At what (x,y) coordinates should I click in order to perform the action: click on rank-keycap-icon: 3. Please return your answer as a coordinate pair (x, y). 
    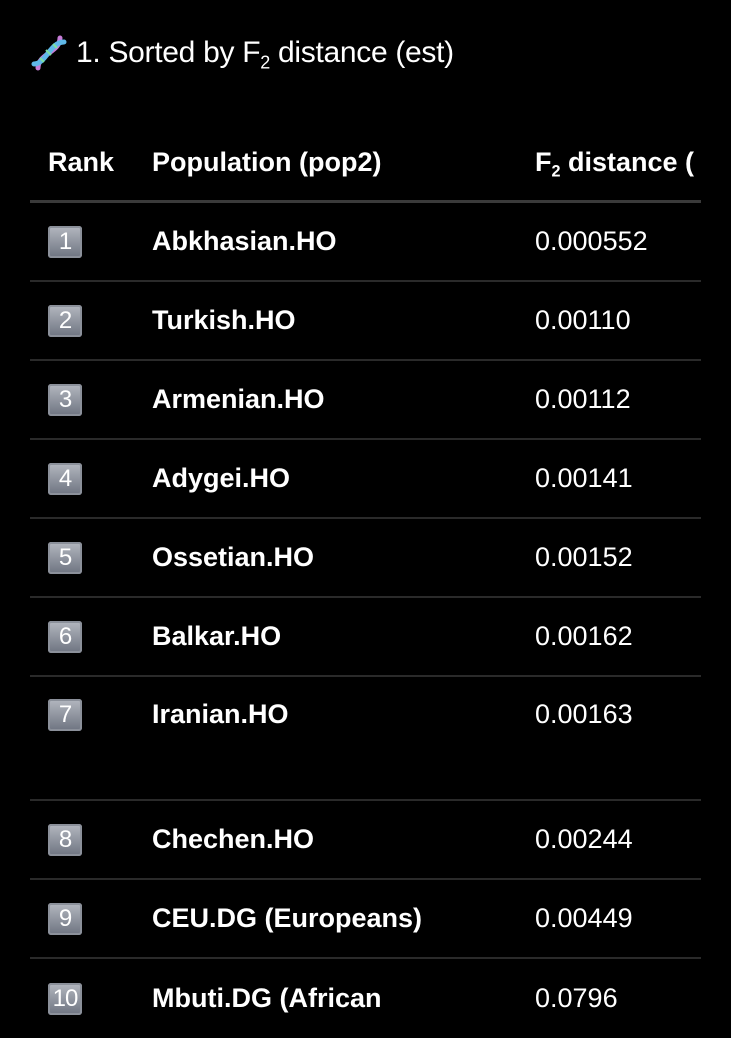
    Looking at the image, I should click on (65, 399).